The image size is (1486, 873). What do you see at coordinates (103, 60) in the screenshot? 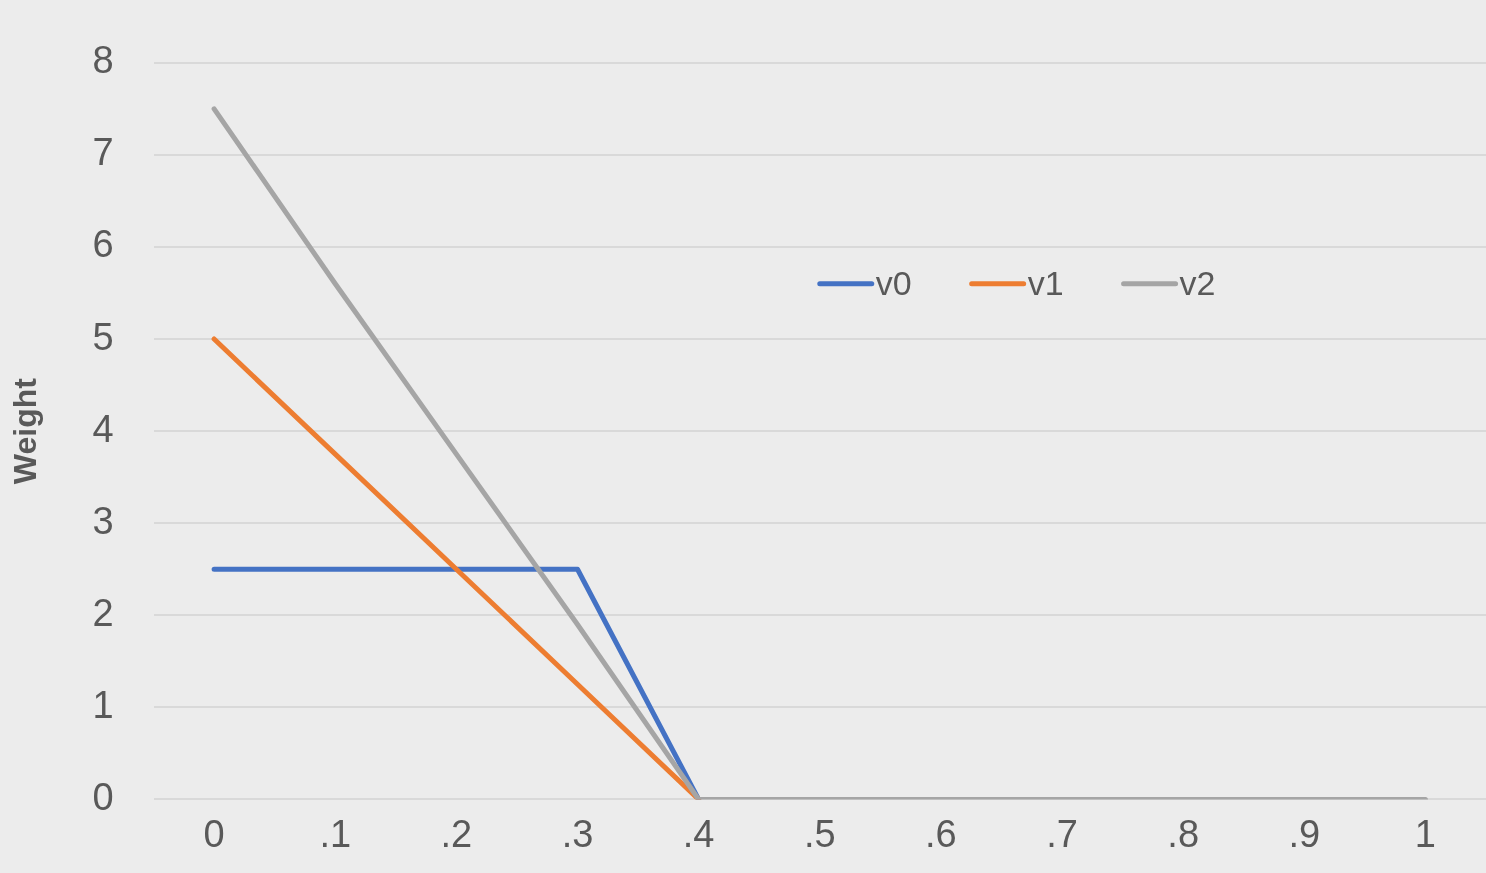
I see `y-tick-label: 8` at bounding box center [103, 60].